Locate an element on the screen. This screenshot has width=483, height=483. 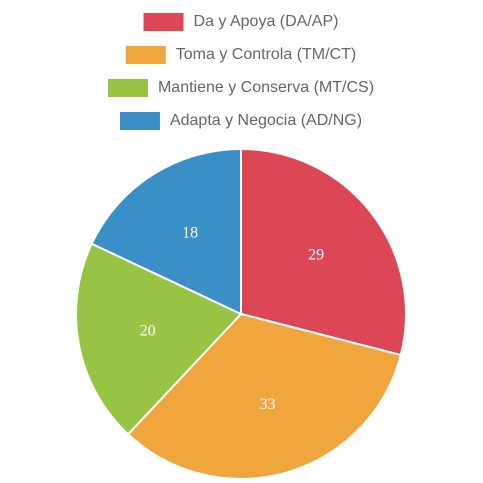
legend-item: Da y Apoya (DA/AP) is located at coordinates (241, 22).